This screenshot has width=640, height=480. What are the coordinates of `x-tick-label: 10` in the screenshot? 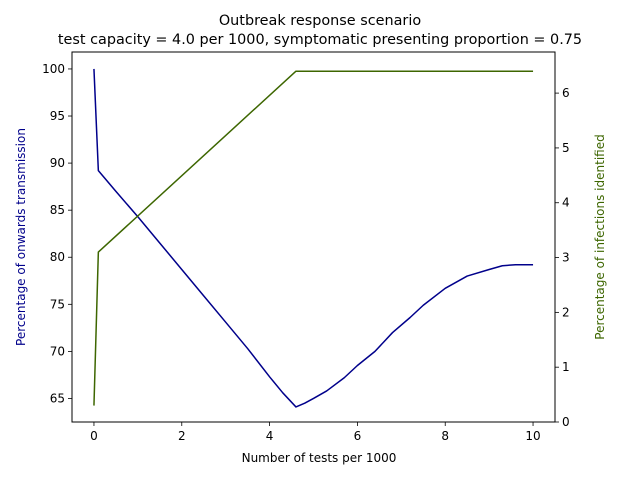 It's located at (532, 436).